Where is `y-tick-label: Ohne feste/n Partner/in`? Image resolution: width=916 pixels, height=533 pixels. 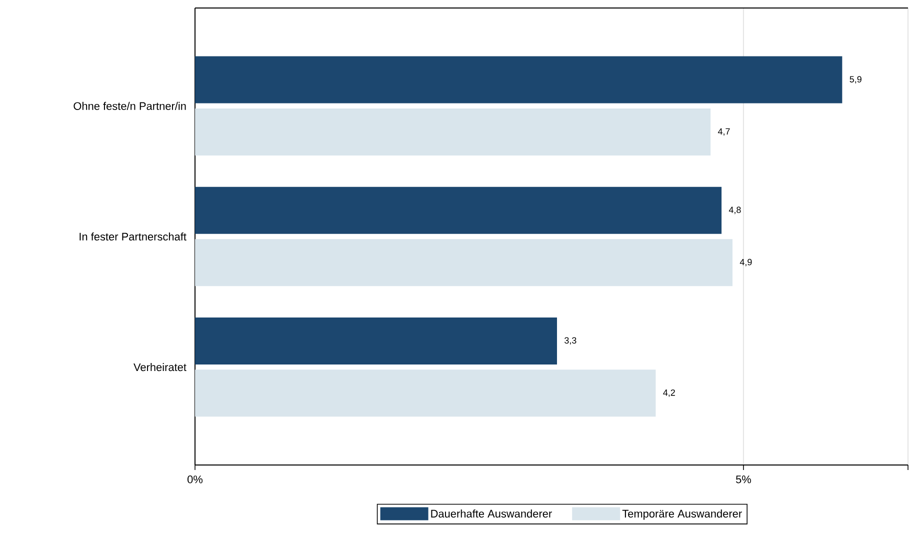
y-tick-label: Ohne feste/n Partner/in is located at coordinates (130, 106).